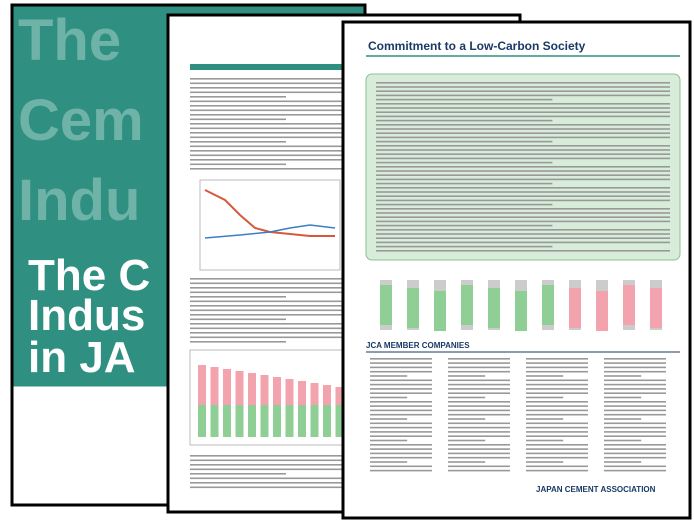 This screenshot has width=694, height=522. Describe the element at coordinates (271, 401) in the screenshot. I see `bar-chart` at that location.